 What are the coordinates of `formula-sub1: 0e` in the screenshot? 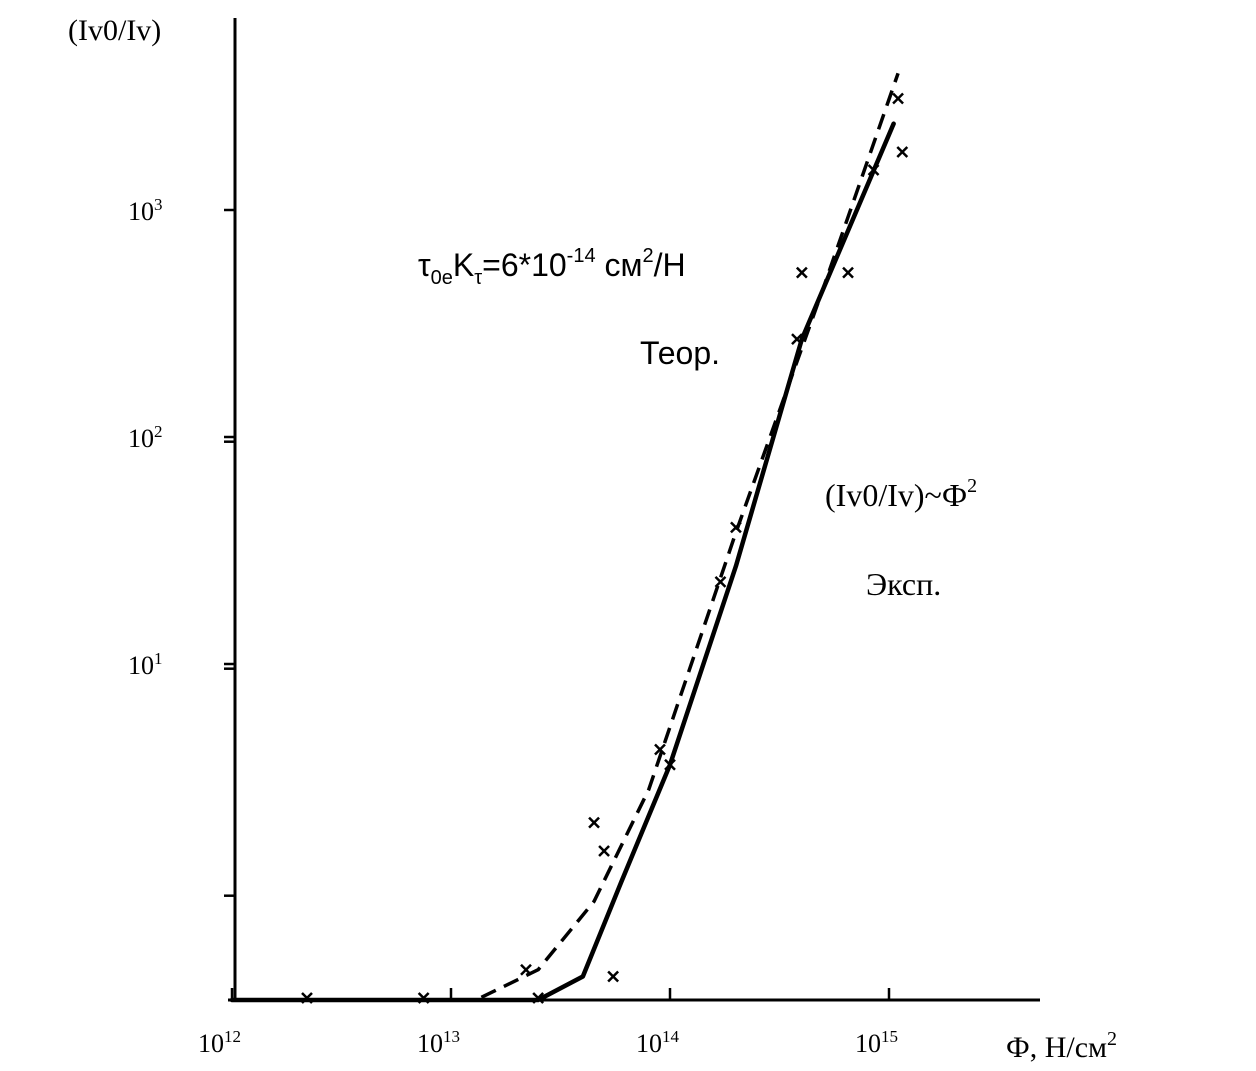 It's located at (442, 278).